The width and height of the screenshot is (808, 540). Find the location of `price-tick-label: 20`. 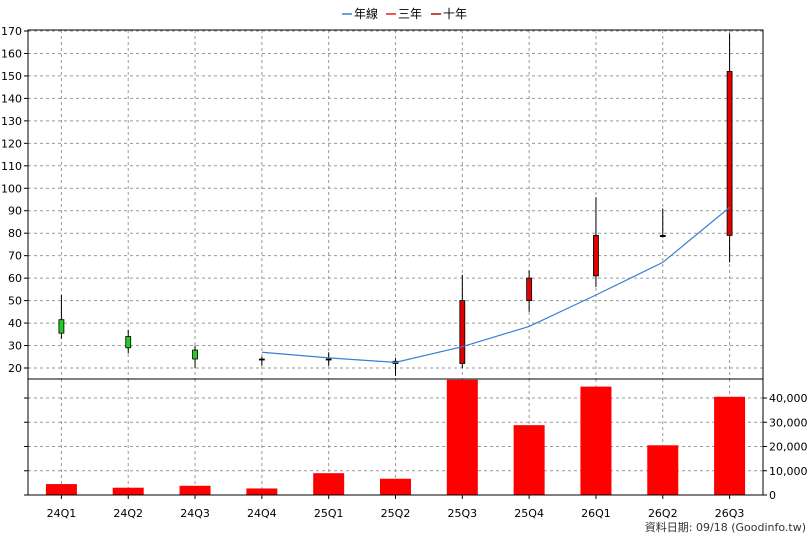

price-tick-label: 20 is located at coordinates (15, 368).